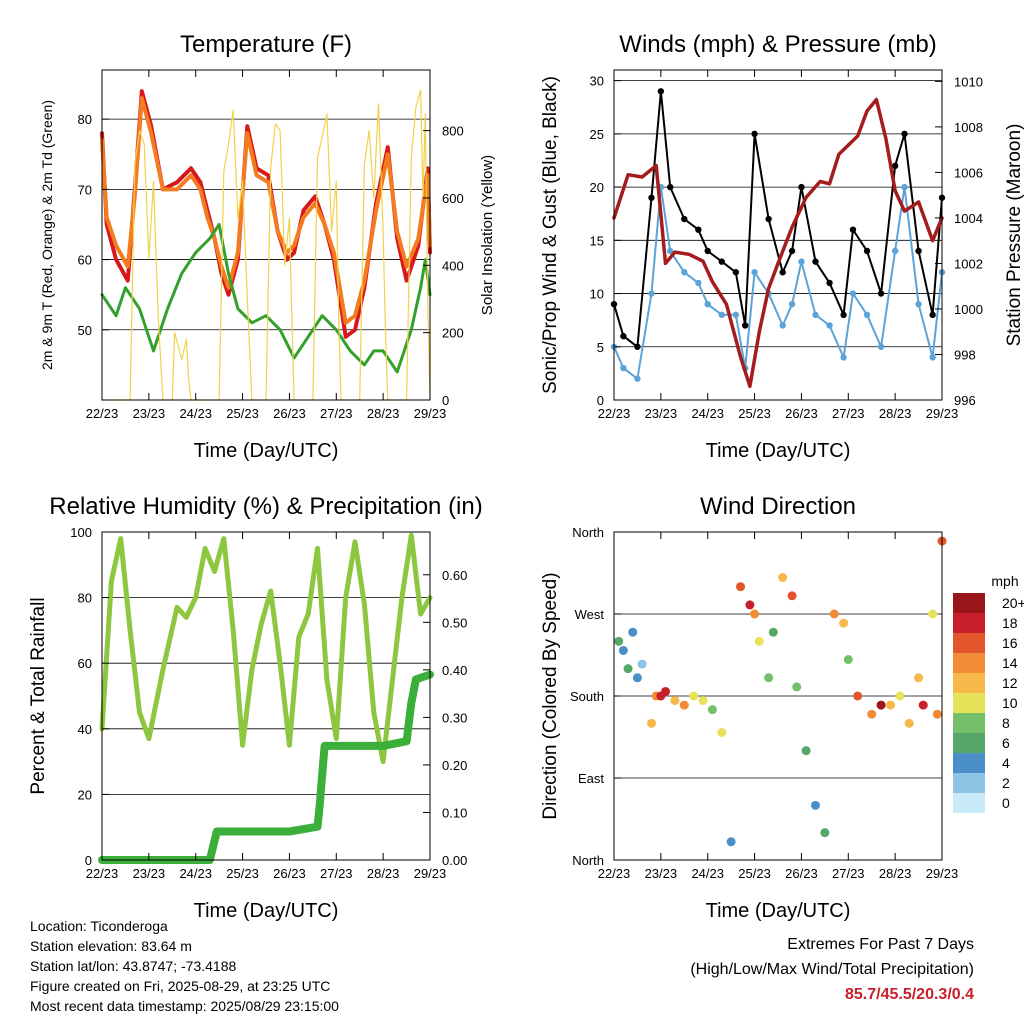  I want to click on legend-unit: mph, so click(1004, 581).